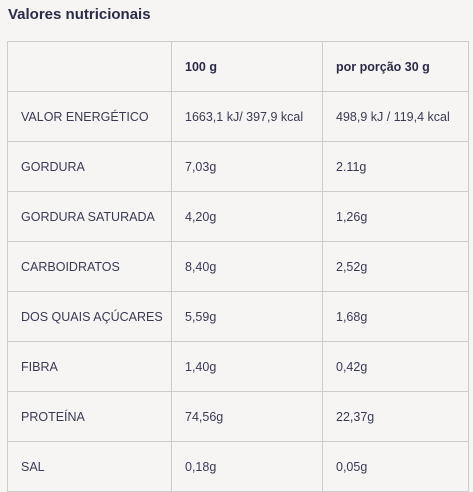 The height and width of the screenshot is (492, 473). I want to click on nutrient-name: FIBRA, so click(89, 366).